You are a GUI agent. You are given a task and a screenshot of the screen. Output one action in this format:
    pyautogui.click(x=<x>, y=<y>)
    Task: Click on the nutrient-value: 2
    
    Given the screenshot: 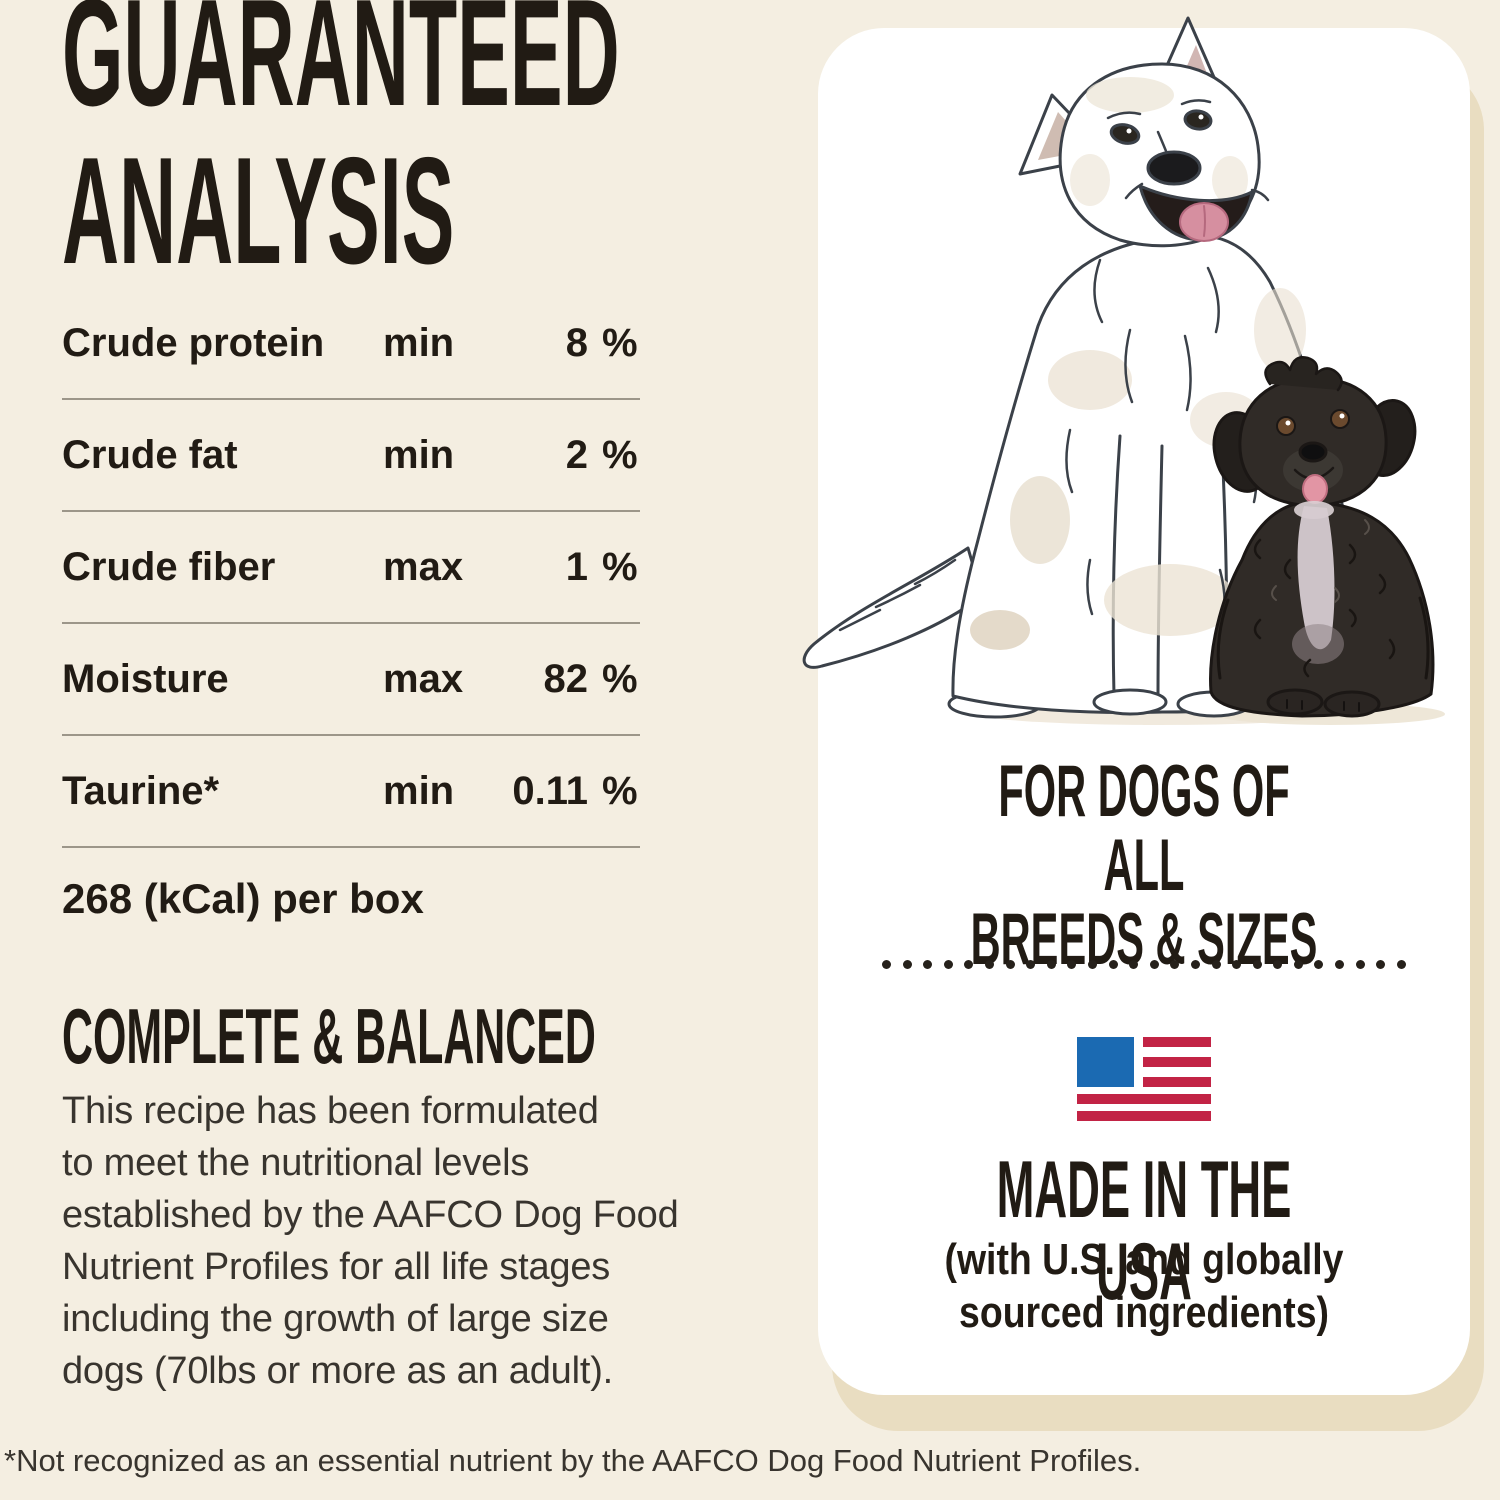 What is the action you would take?
    pyautogui.click(x=576, y=454)
    